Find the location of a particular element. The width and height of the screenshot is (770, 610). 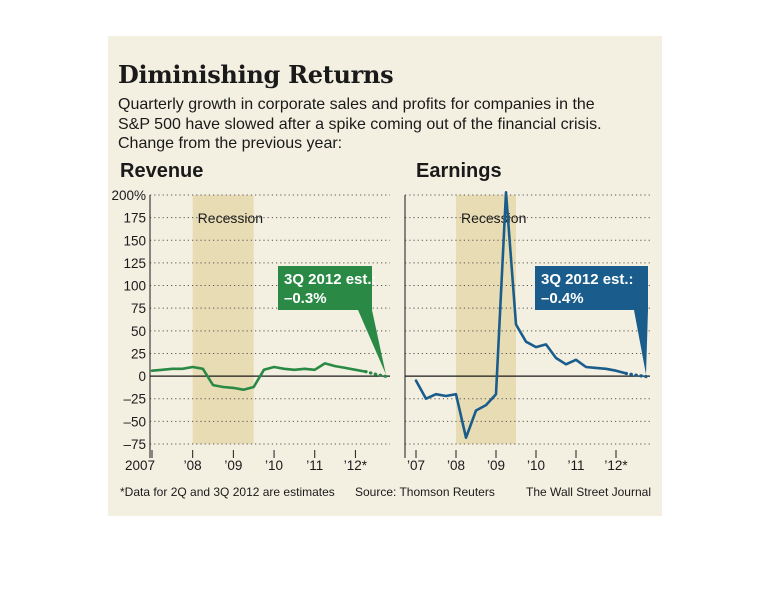

footnote: *Data for 2Q and 3Q 2012 are estimates is located at coordinates (227, 492).